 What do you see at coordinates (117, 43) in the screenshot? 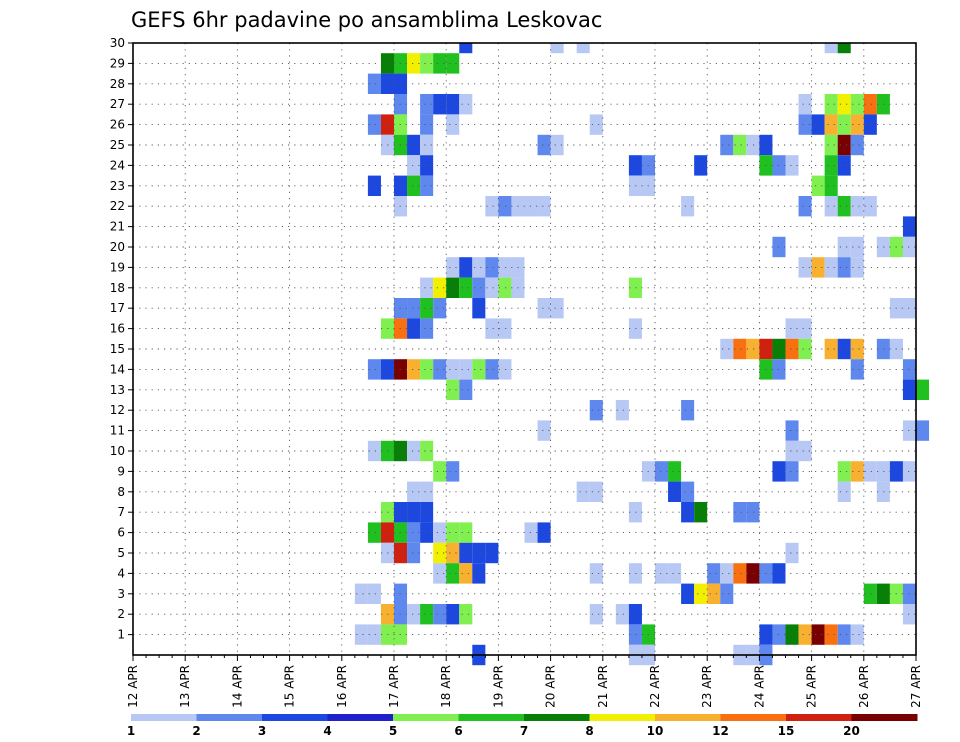
I see `y-tick-label: 30` at bounding box center [117, 43].